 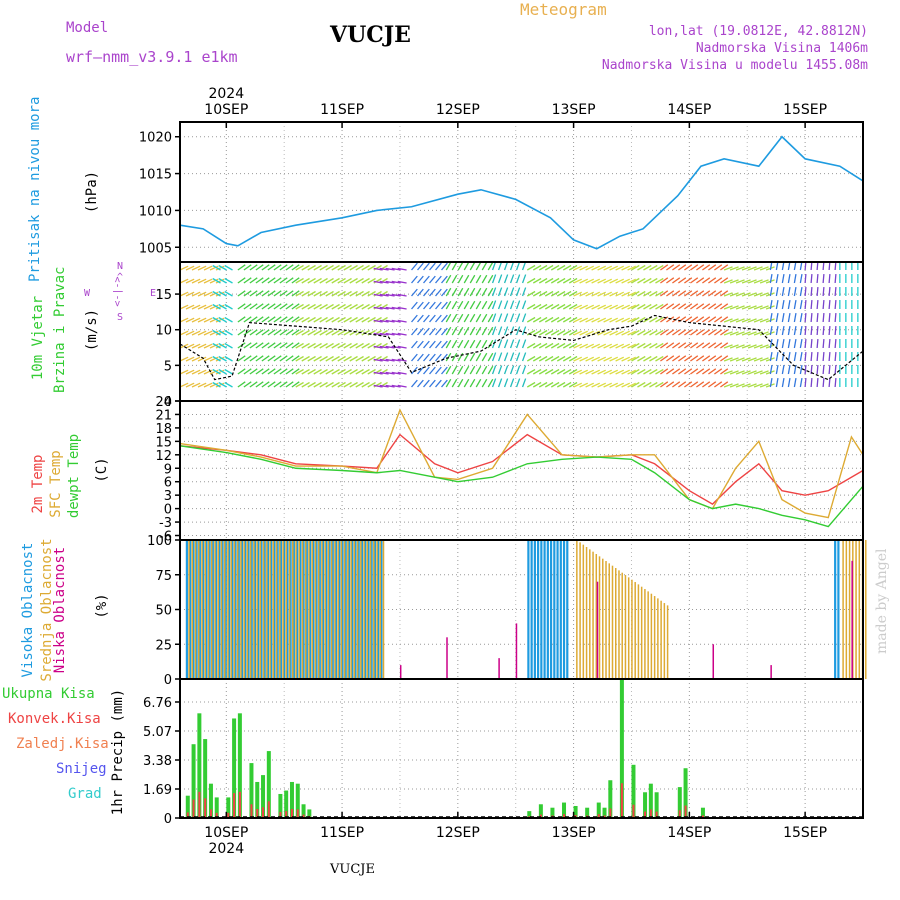 What do you see at coordinates (168, 366) in the screenshot?
I see `y-tick-label: 5` at bounding box center [168, 366].